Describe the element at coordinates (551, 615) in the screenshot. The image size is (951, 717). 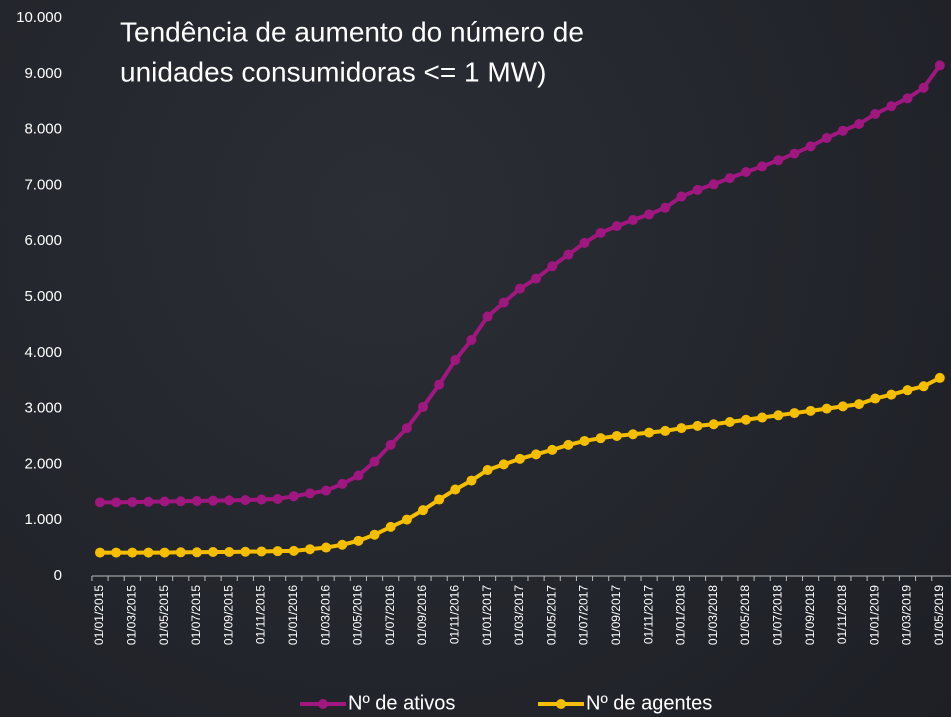
I see `x-tick-label: 01/05/2017` at that location.